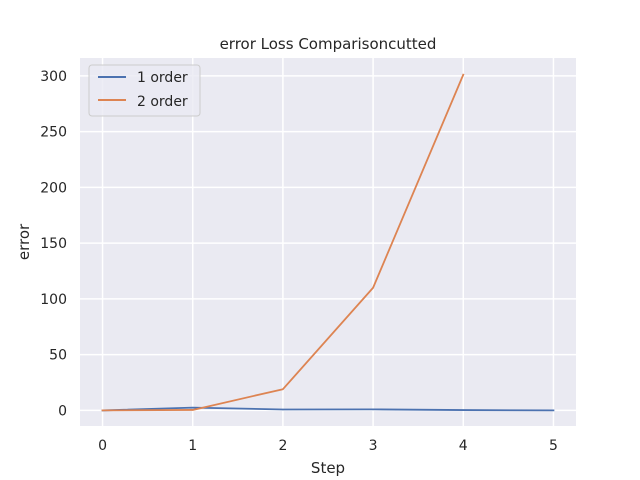 The width and height of the screenshot is (640, 480). Describe the element at coordinates (328, 44) in the screenshot. I see `chart-title: error Loss Comparisoncutted` at that location.